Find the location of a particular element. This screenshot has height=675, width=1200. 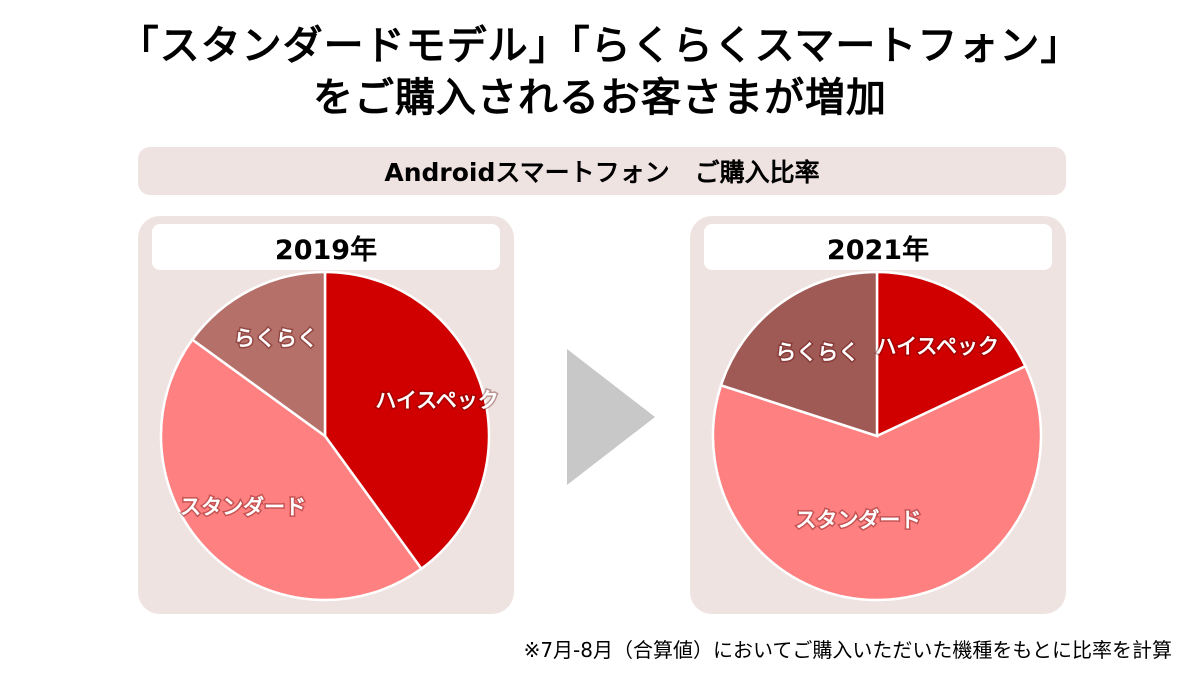

chart-subtitle: Androidスマートフォン ご購入比率 is located at coordinates (602, 171).